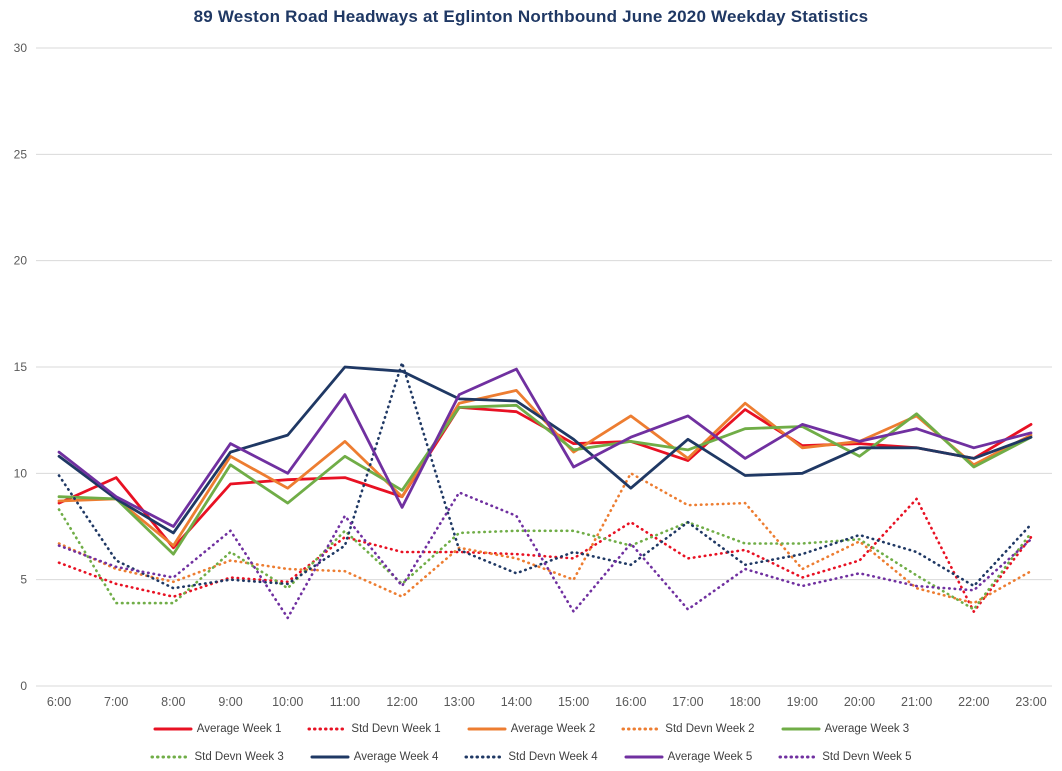 The height and width of the screenshot is (771, 1062). I want to click on legend-item-average-week-1: Average Week 1, so click(217, 729).